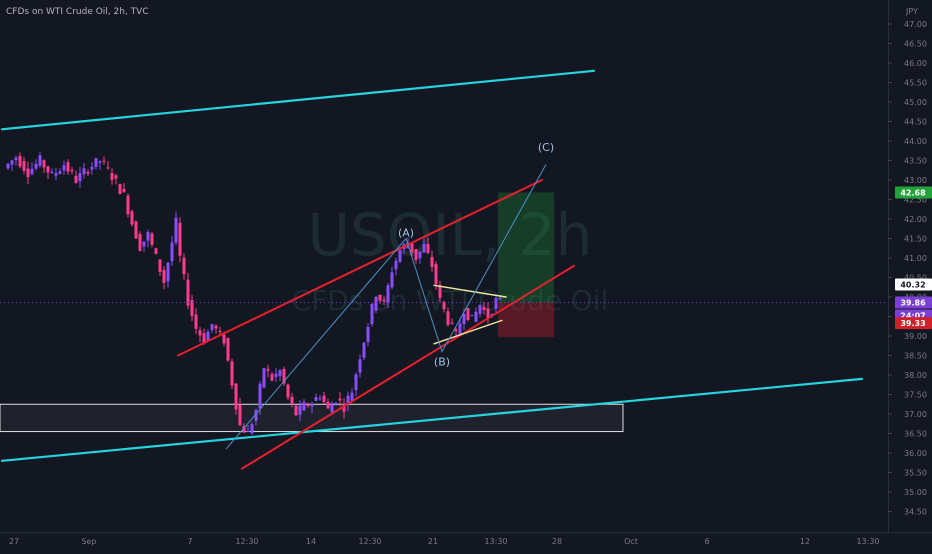 This screenshot has width=932, height=554. What do you see at coordinates (631, 541) in the screenshot?
I see `time-tick-label: Oct` at bounding box center [631, 541].